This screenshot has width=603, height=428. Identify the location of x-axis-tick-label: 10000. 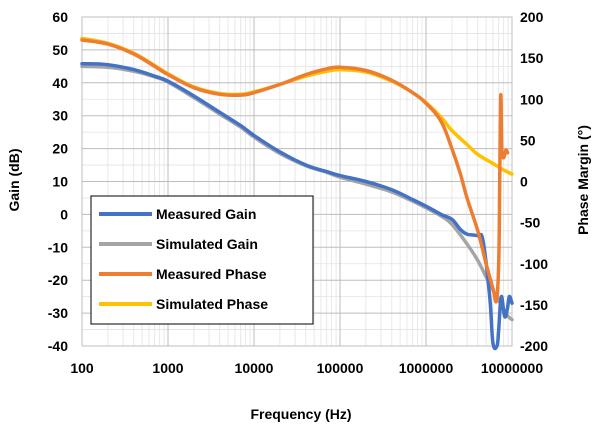
(254, 368).